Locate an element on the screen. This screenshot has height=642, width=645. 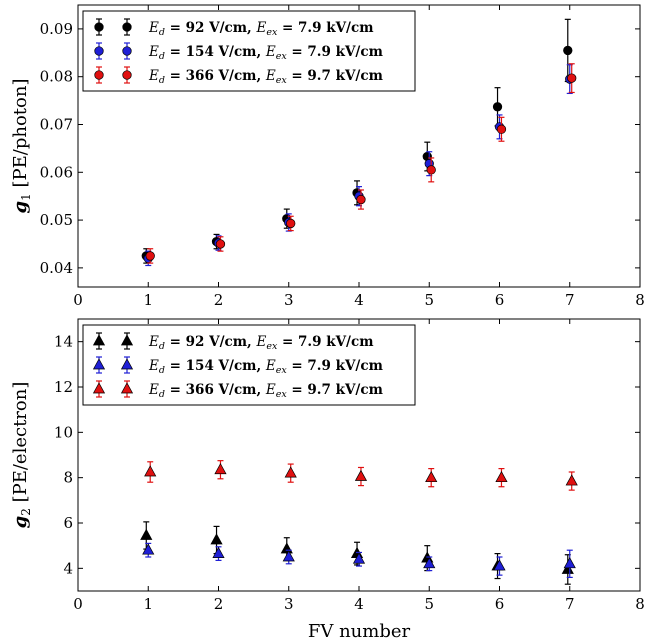
top-xtick-label: 0 is located at coordinates (78, 300).